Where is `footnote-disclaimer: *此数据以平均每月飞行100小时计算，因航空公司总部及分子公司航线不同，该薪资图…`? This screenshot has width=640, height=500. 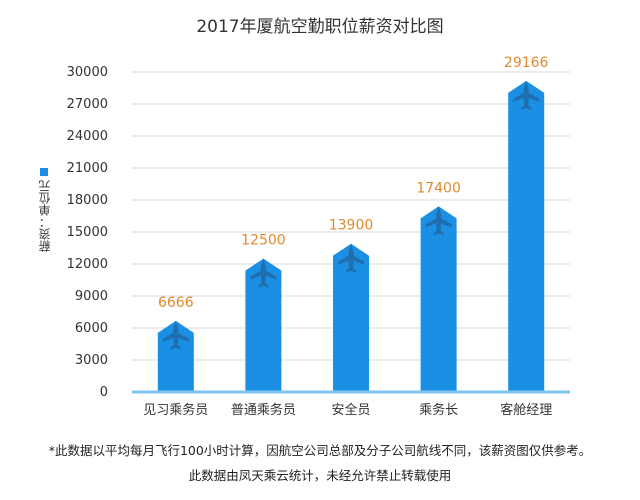 footnote-disclaimer: *此数据以平均每月飞行100小时计算，因航空公司总部及分子公司航线不同，该薪资图… is located at coordinates (320, 450).